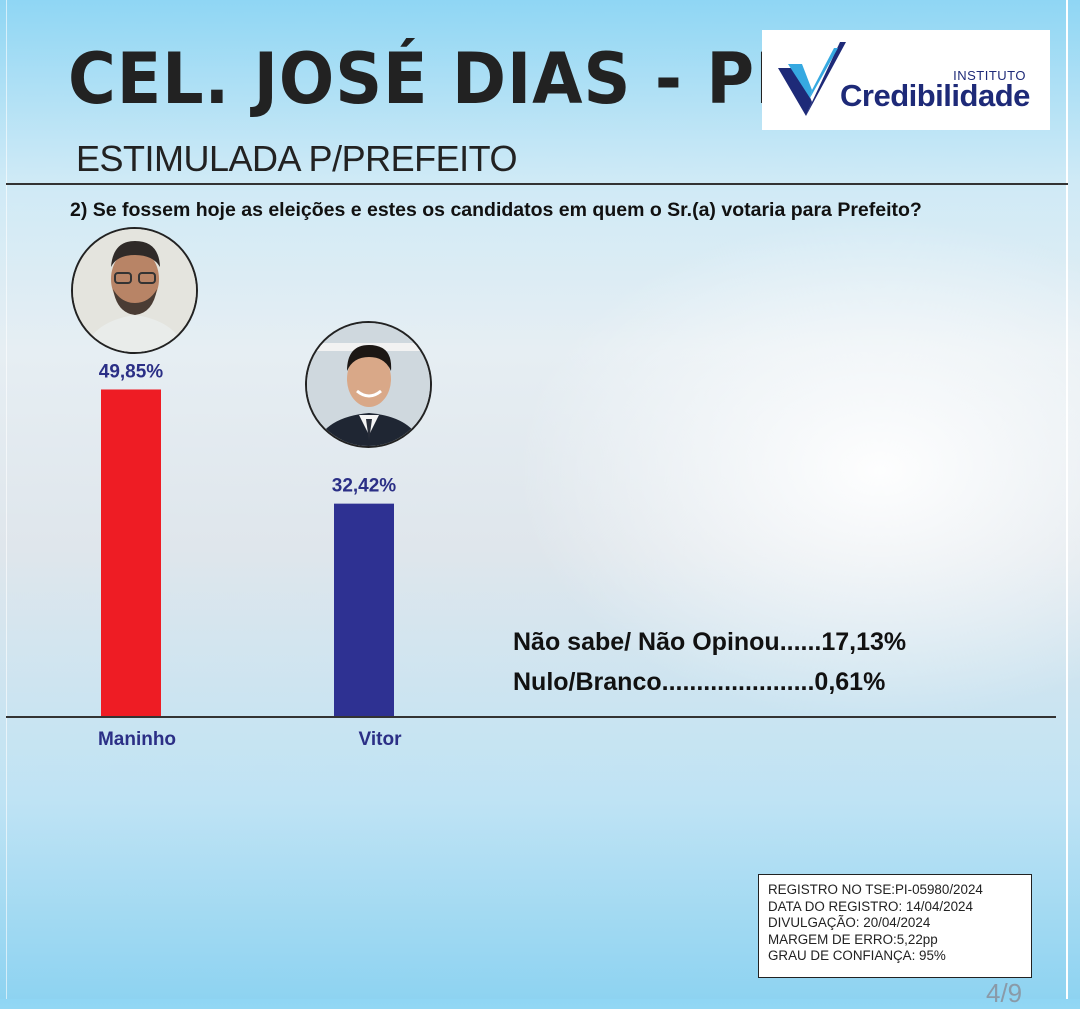 The height and width of the screenshot is (1009, 1080). What do you see at coordinates (381, 739) in the screenshot?
I see `category-label-vitor: Vitor` at bounding box center [381, 739].